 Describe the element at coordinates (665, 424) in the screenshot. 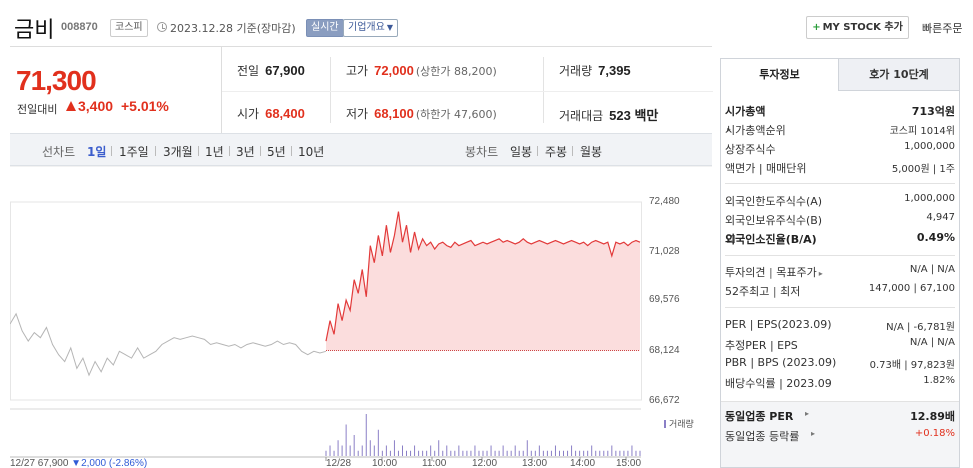

I see `volume-swatch` at that location.